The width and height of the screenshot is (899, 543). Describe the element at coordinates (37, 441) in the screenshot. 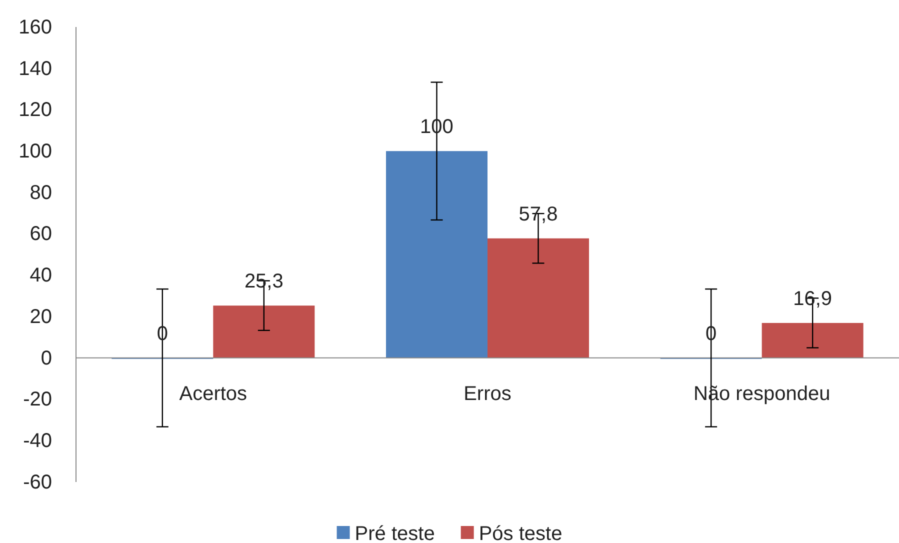

I see `y-tick-label: -40` at that location.